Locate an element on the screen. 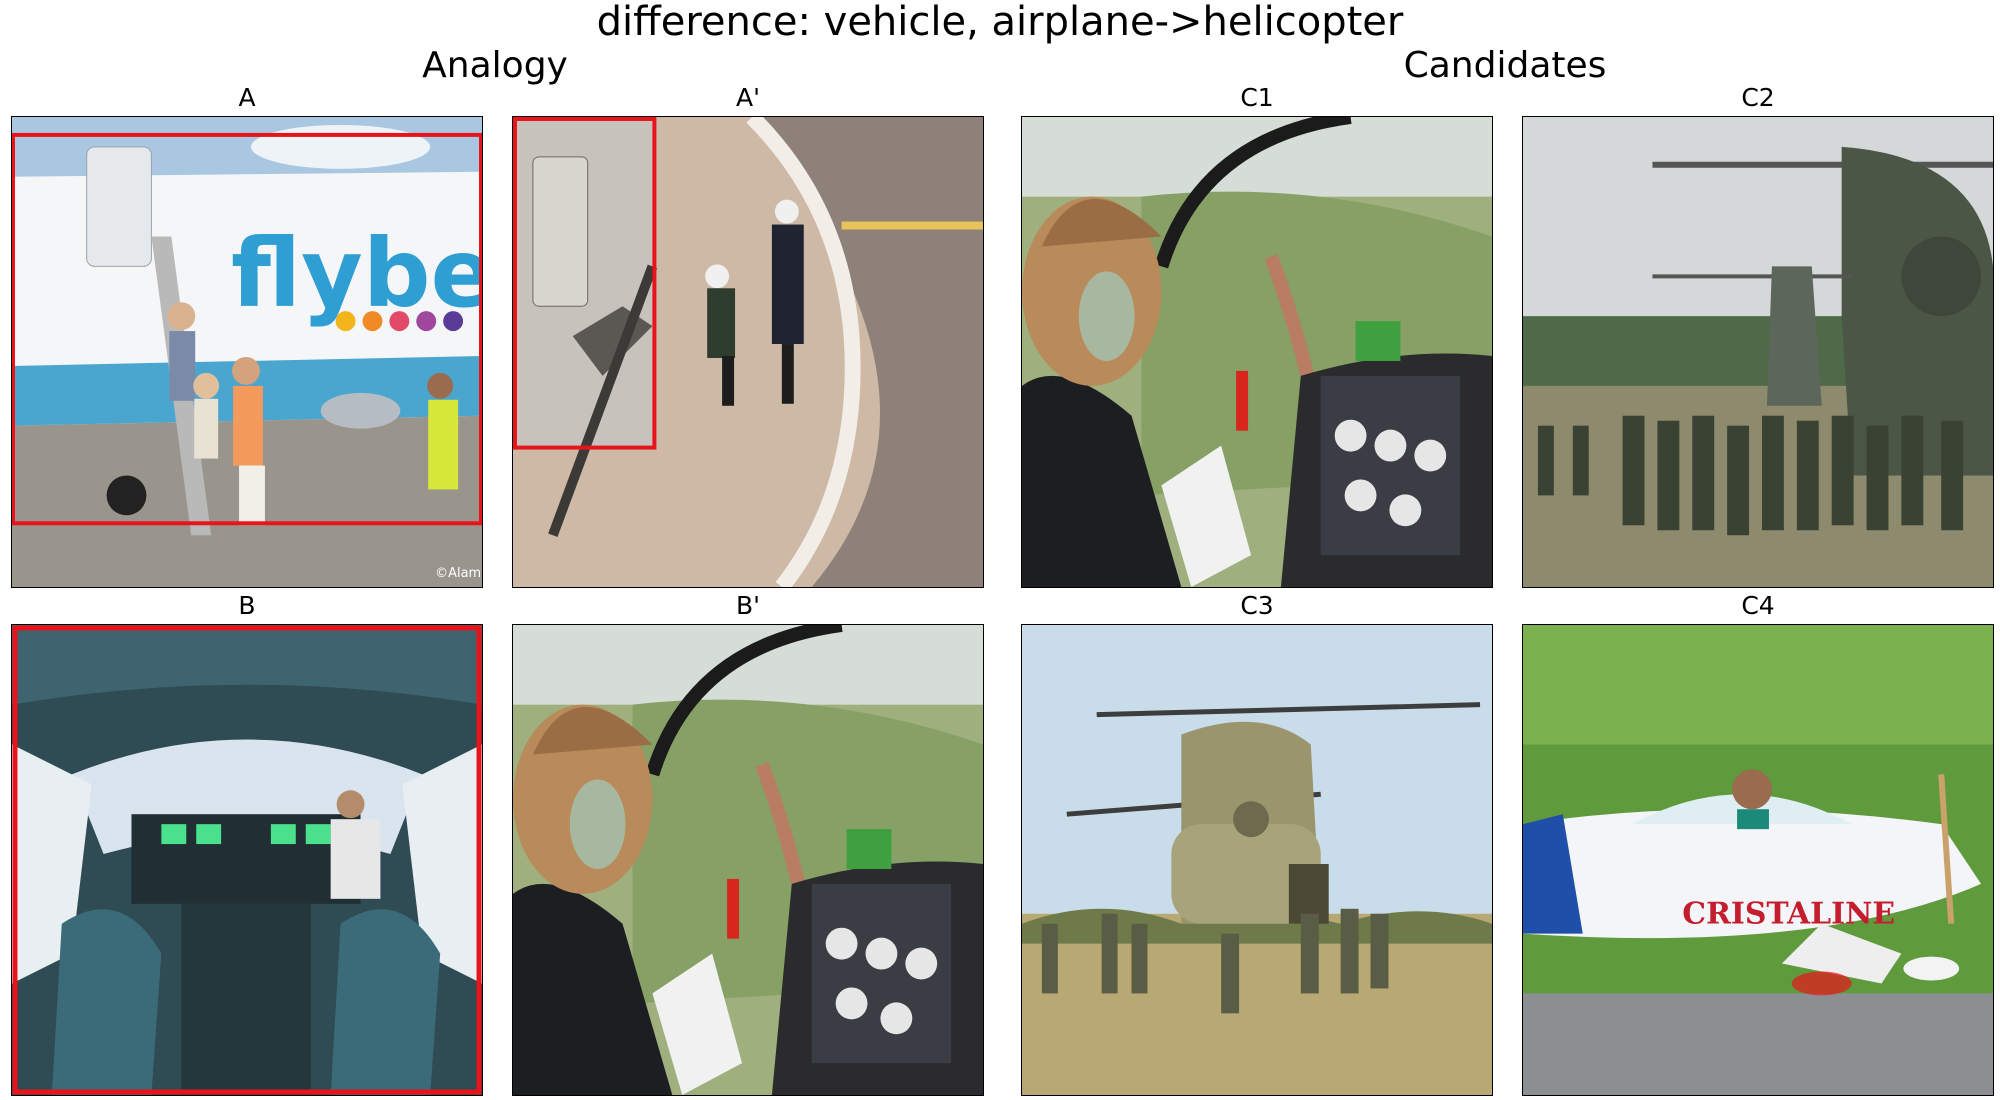 The image size is (2000, 1100). airplane-passengers-image: flybe. ©Alamy is located at coordinates (247, 352).